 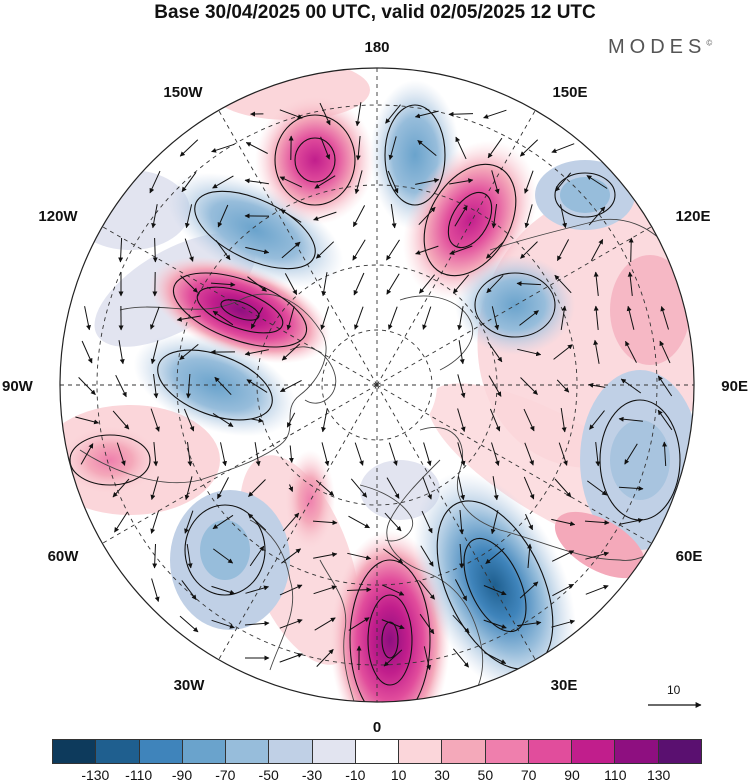 I want to click on lon-label-150w: 150W, so click(x=183, y=92).